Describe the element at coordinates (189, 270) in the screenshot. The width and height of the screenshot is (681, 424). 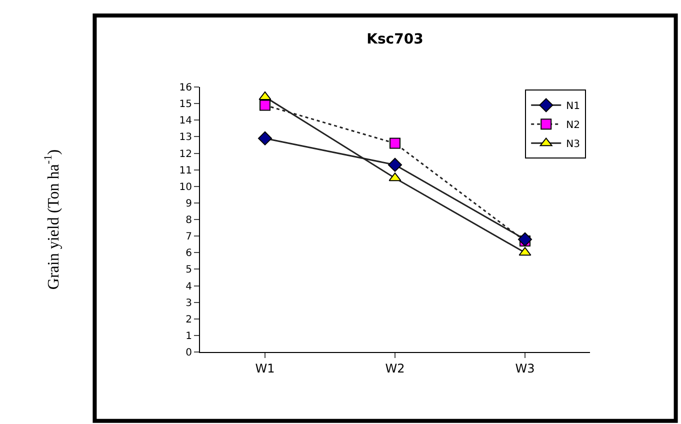
I see `y-tick-label: 5` at that location.